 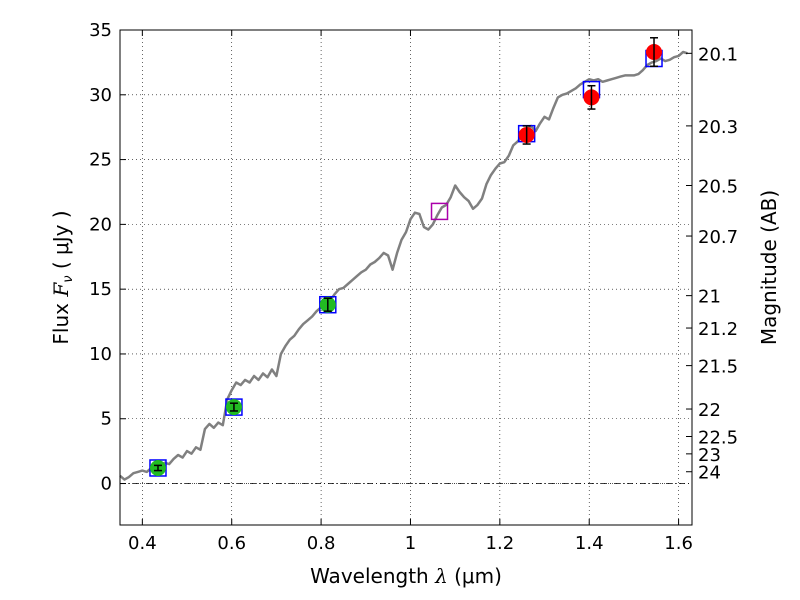 What do you see at coordinates (718, 186) in the screenshot?
I see `magnitude-tick-label: 20.5` at bounding box center [718, 186].